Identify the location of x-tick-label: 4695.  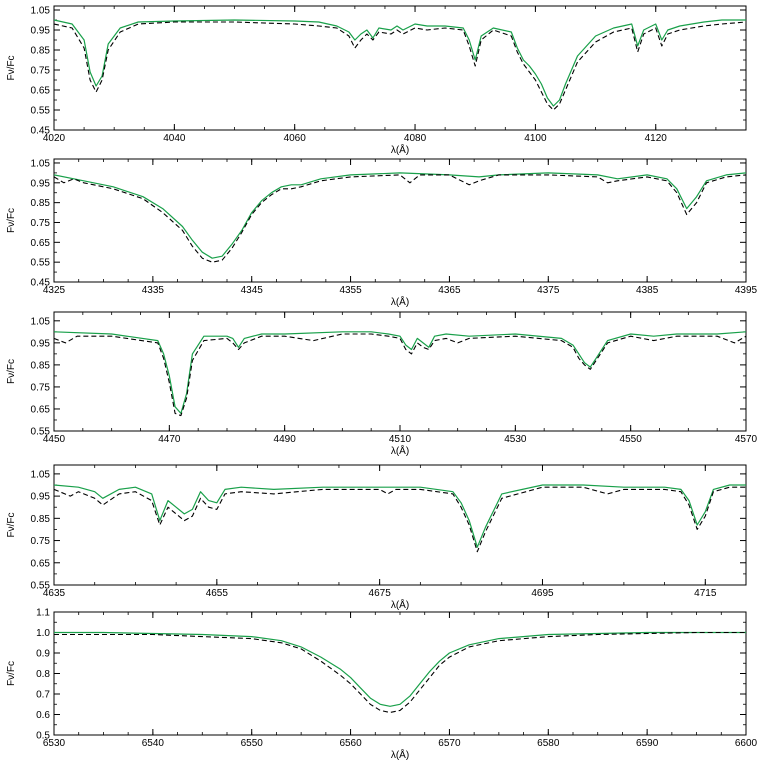
(542, 593).